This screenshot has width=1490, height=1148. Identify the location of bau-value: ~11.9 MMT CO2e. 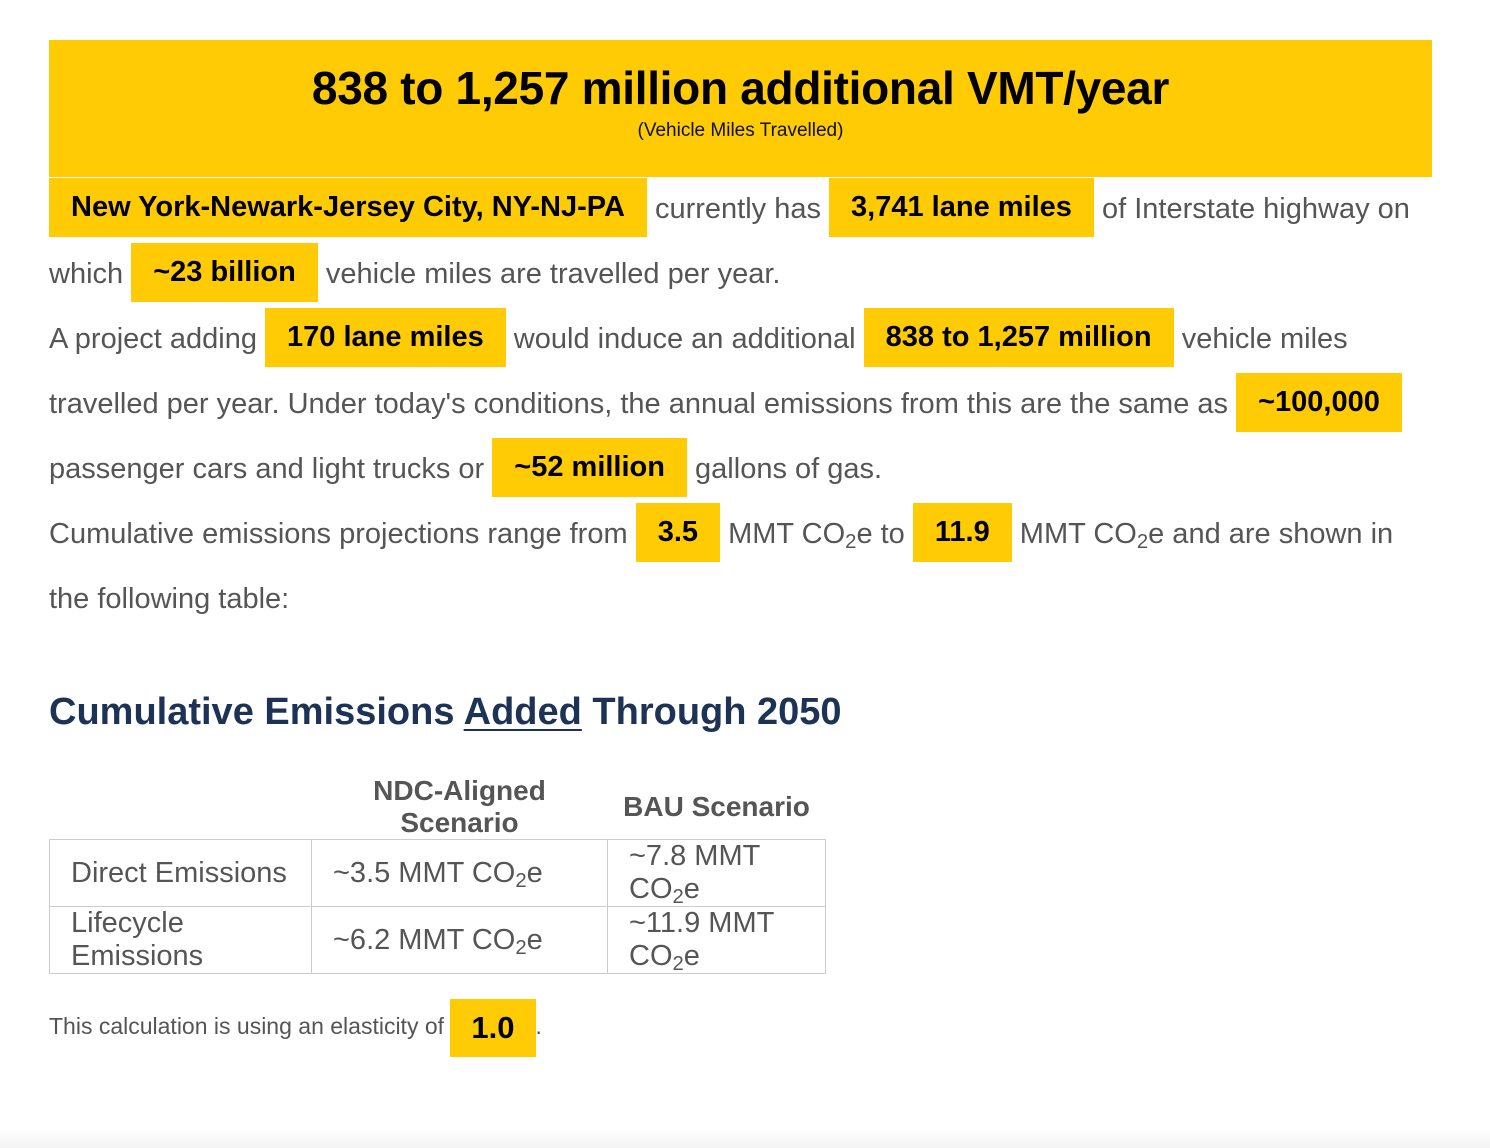
(716, 941).